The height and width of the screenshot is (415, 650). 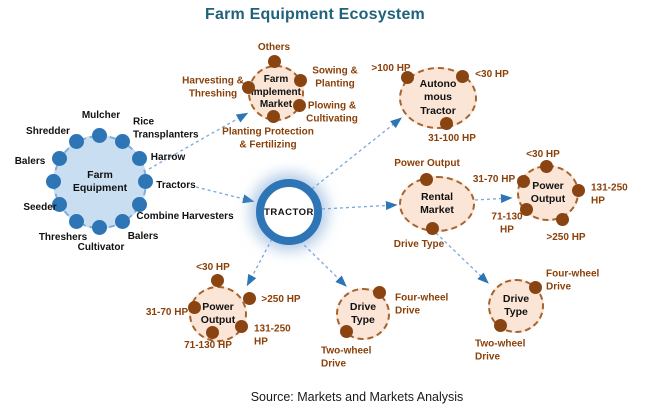 I want to click on link-tractor-to-autonomous-tractor, so click(x=357, y=153).